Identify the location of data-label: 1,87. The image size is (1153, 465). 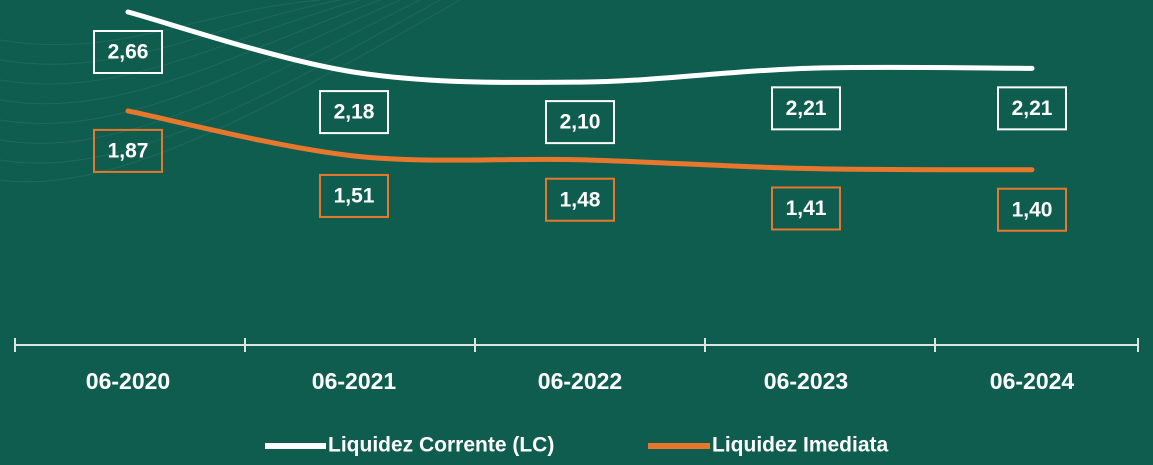
(128, 150).